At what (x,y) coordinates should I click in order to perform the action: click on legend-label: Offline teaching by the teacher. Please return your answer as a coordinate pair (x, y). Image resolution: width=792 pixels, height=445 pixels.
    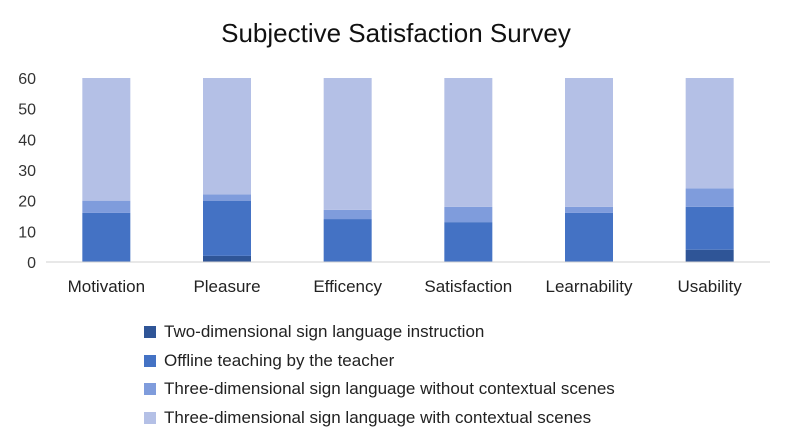
    Looking at the image, I should click on (279, 360).